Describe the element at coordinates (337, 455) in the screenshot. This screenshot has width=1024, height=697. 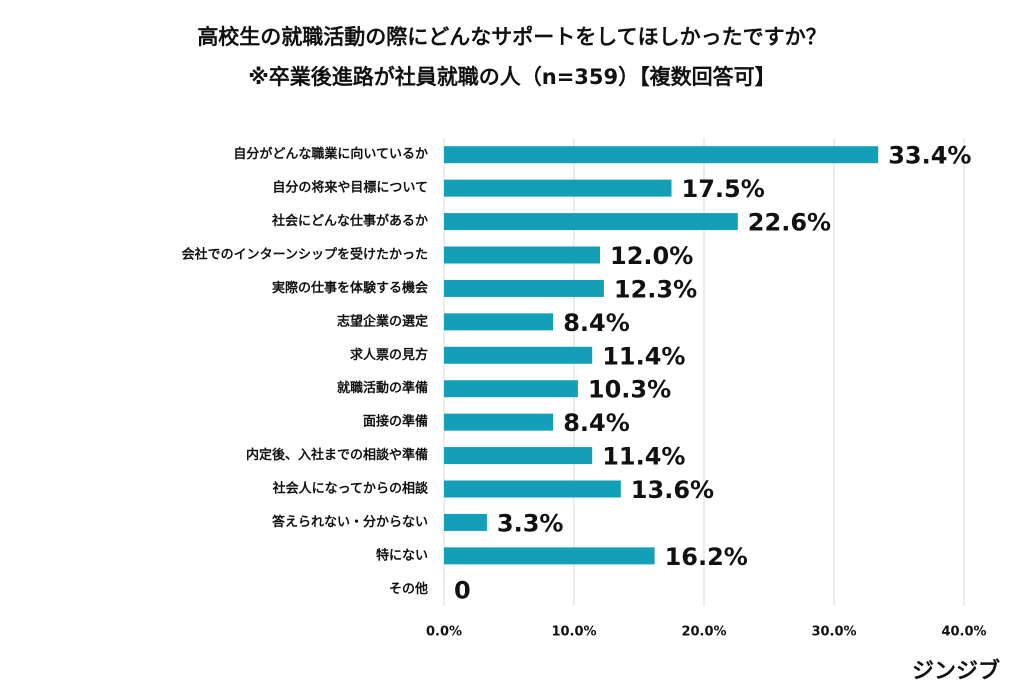
I see `category-label: 内定後、入社までの相談や準備` at that location.